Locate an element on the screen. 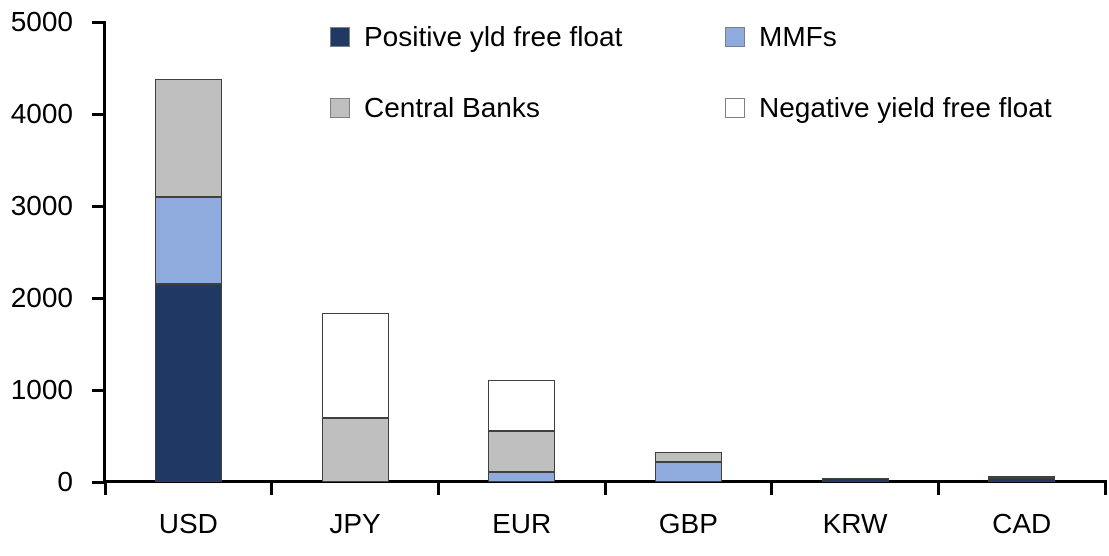  legend-item-positive-yld-free-float: Positive yld free float is located at coordinates (476, 37).